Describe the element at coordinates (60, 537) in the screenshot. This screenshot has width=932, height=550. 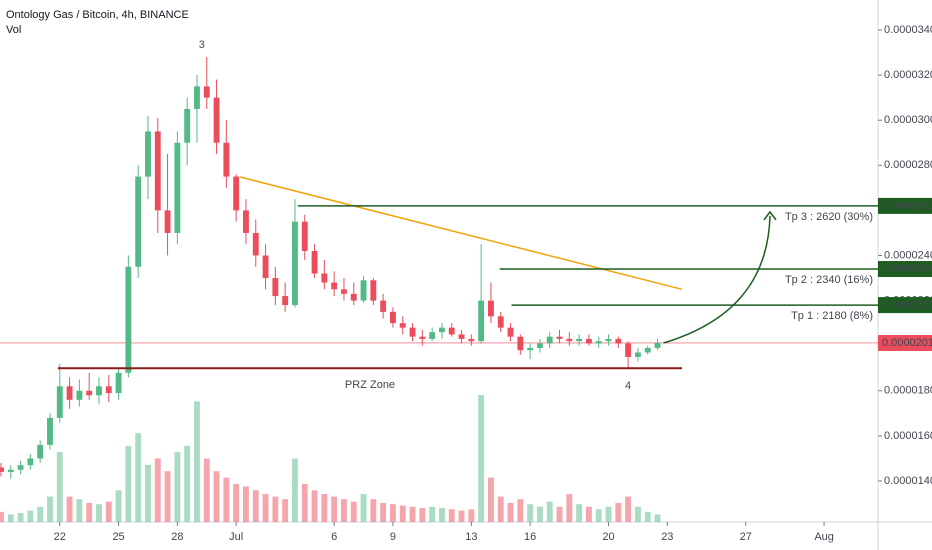
I see `x-tick-label: 22` at that location.